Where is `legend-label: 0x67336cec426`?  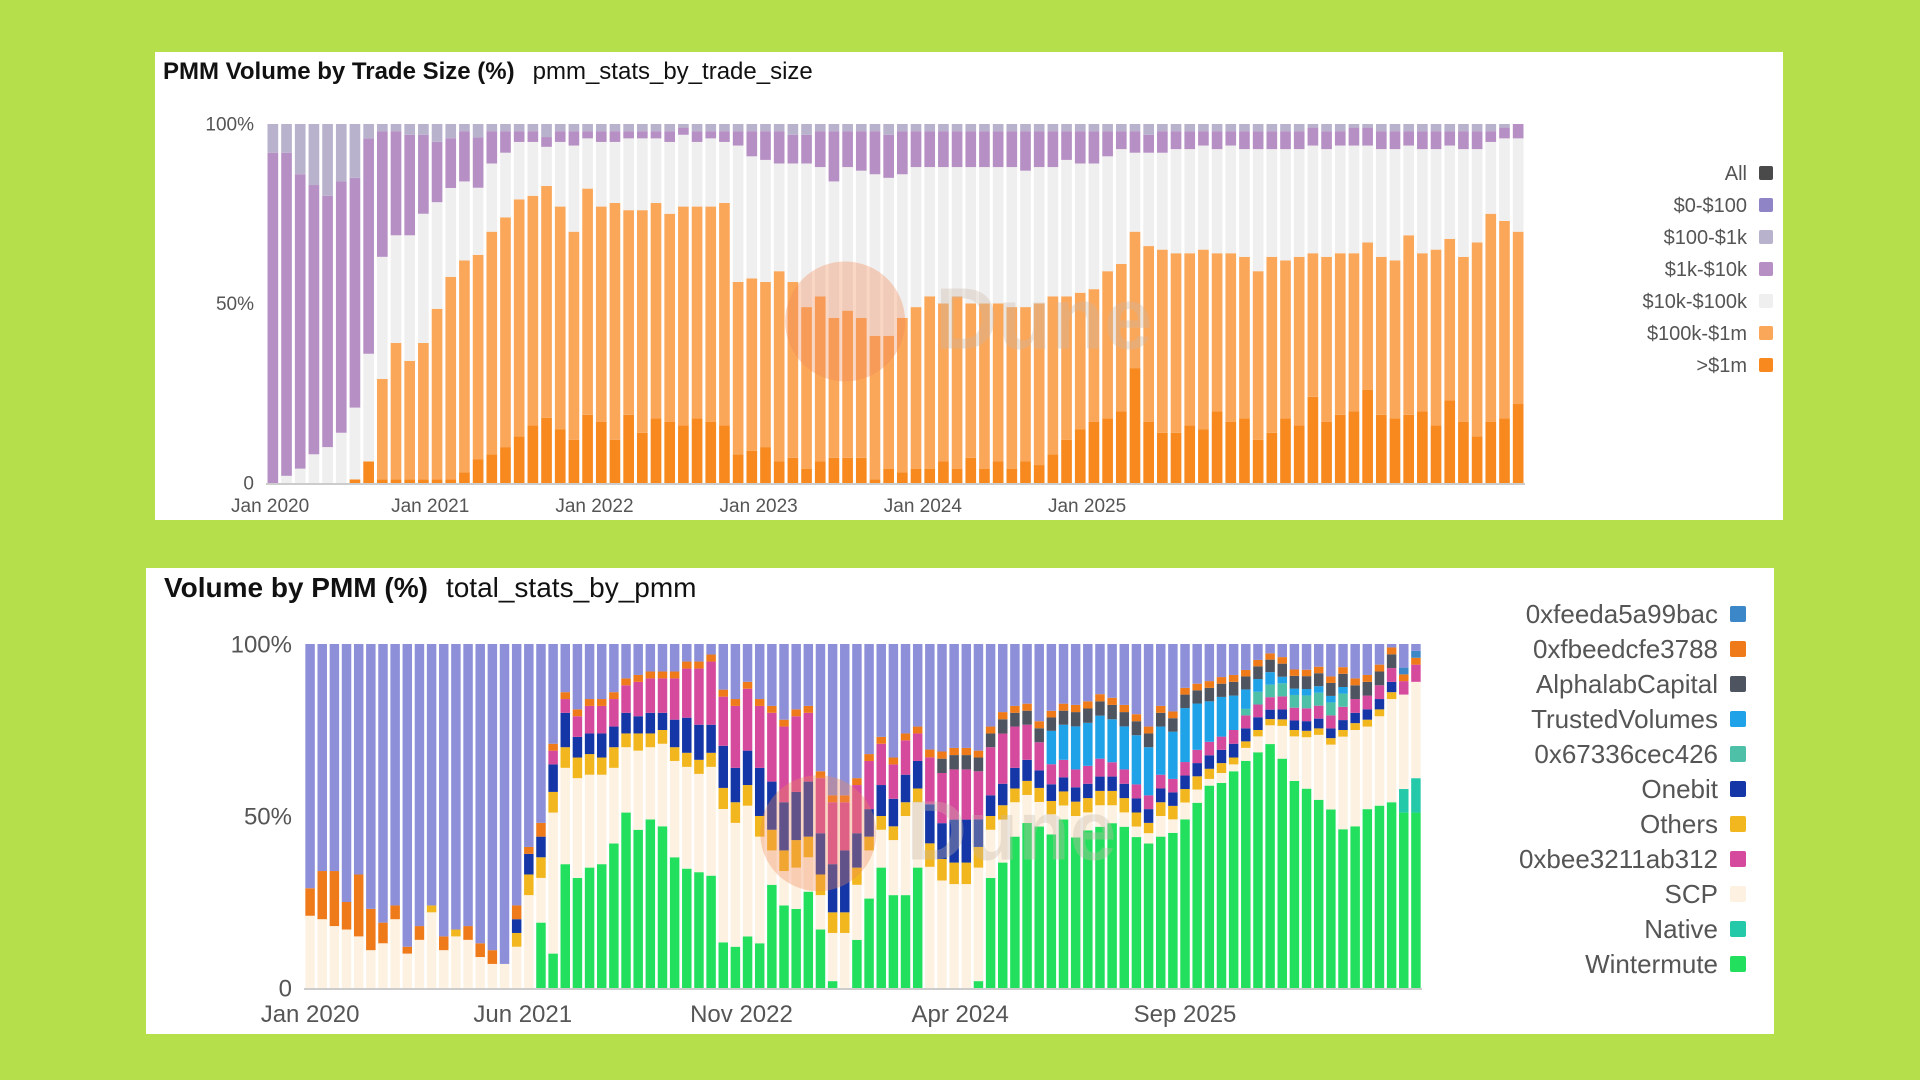 legend-label: 0x67336cec426 is located at coordinates (1626, 754).